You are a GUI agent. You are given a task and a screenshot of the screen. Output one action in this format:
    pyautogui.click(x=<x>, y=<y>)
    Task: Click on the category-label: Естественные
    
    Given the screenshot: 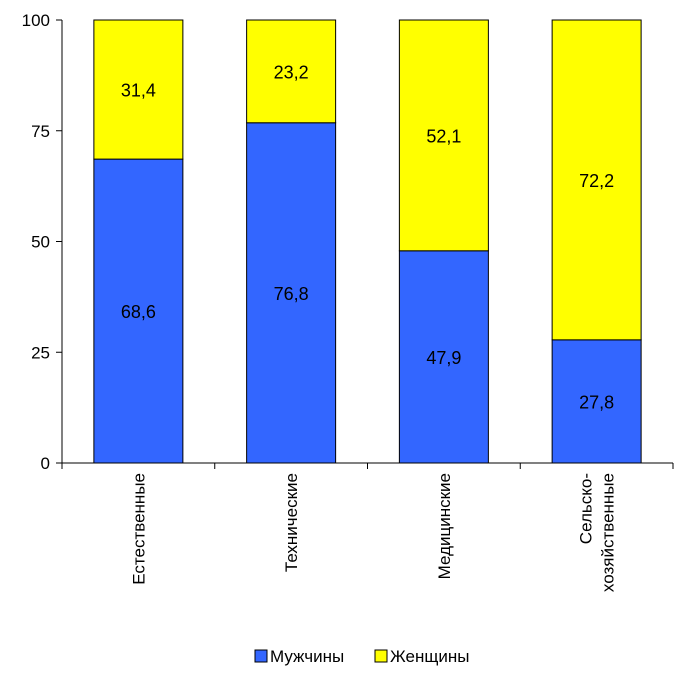 What is the action you would take?
    pyautogui.click(x=138, y=529)
    